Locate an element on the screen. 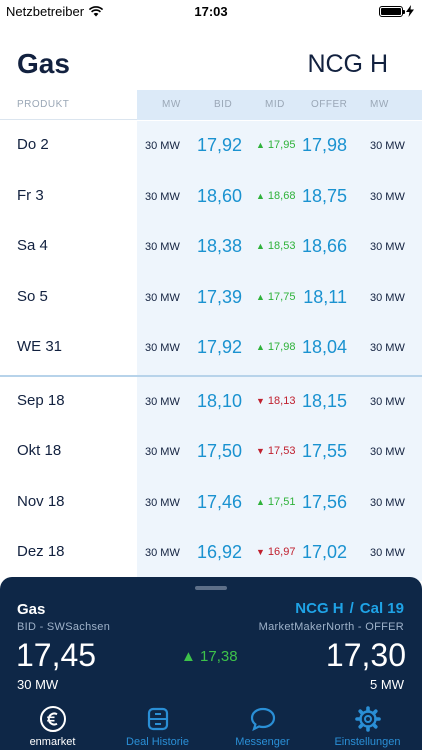  tab-enmarket: enmarket is located at coordinates (52, 727).